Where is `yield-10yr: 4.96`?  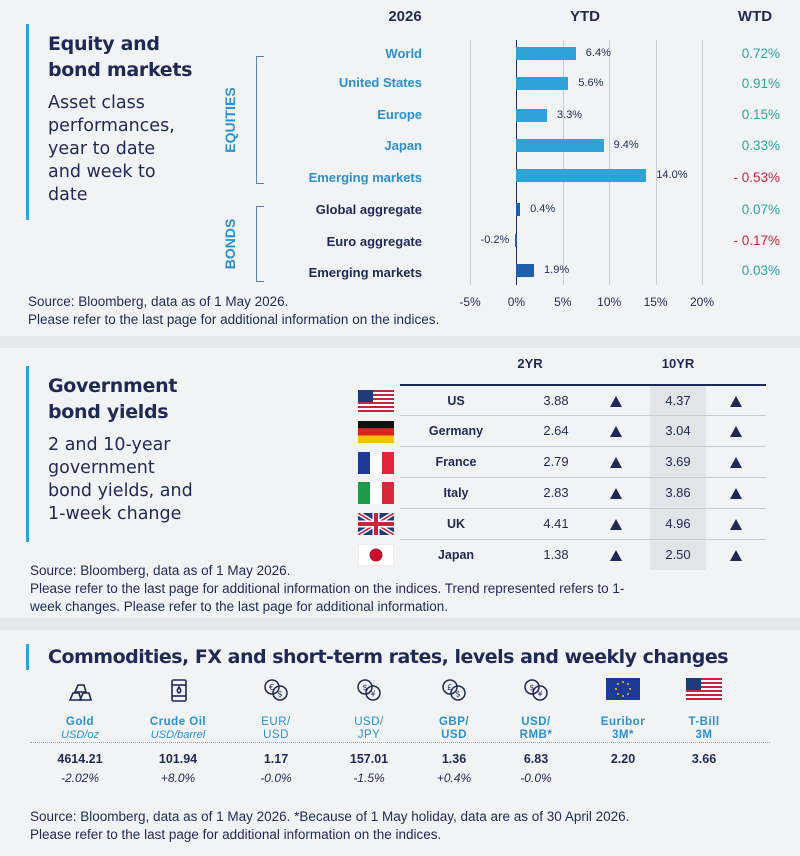 yield-10yr: 4.96 is located at coordinates (678, 523).